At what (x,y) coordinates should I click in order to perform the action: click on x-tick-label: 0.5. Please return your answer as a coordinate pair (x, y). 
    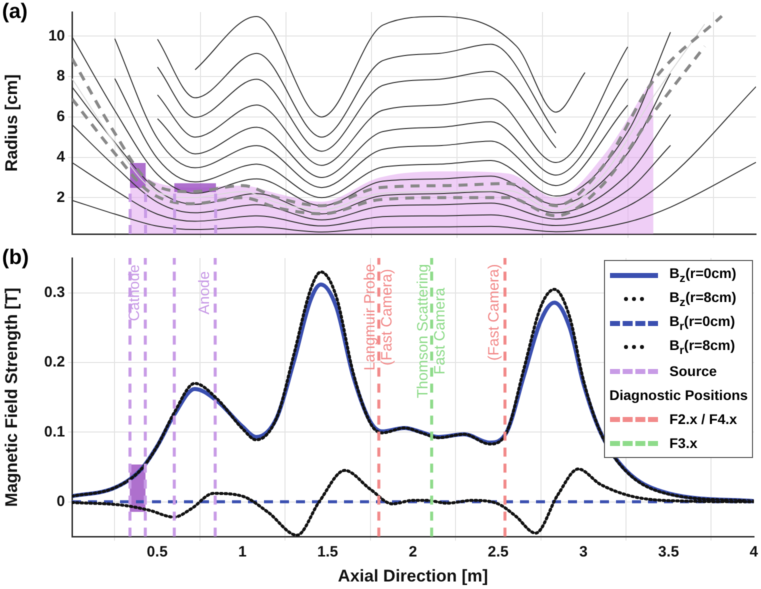
    Looking at the image, I should click on (157, 552).